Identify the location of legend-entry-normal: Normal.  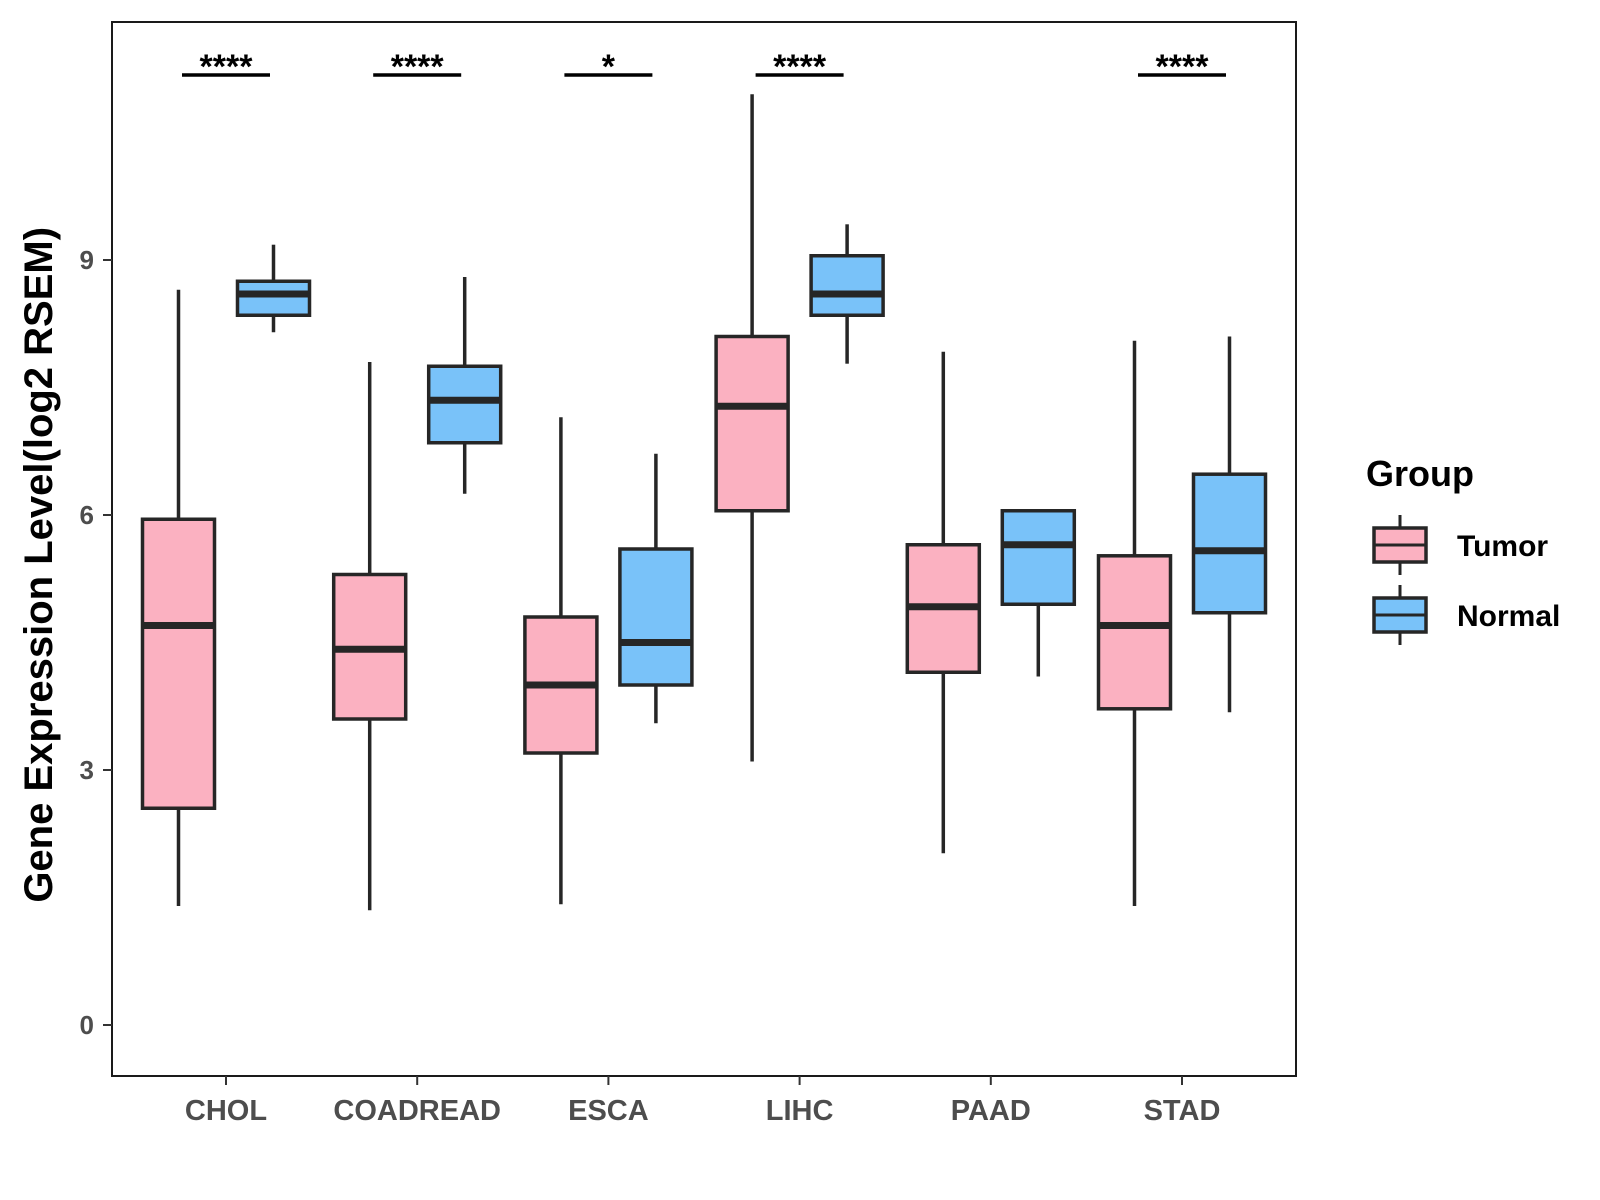
(1466, 615).